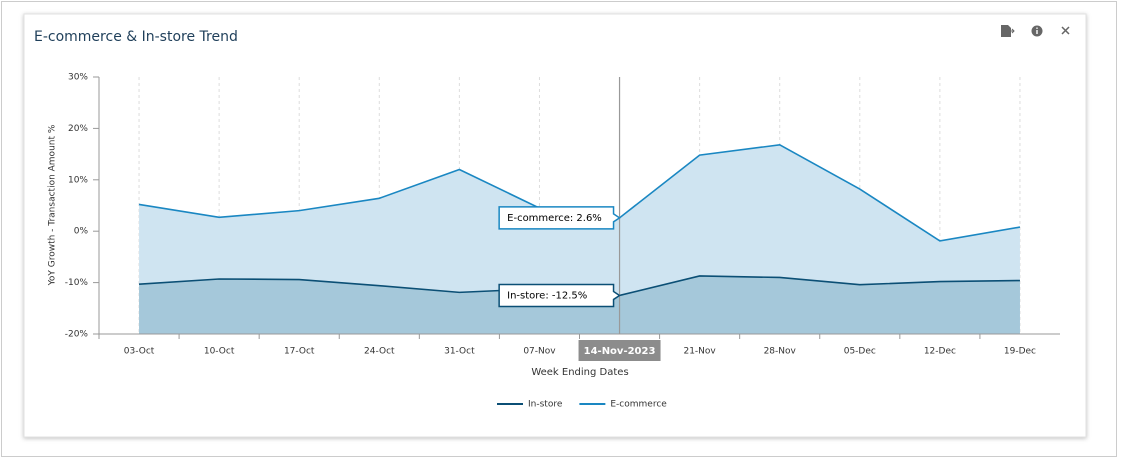 The image size is (1121, 467). I want to click on tooltip-text: E-commerce: 2.6%, so click(554, 218).